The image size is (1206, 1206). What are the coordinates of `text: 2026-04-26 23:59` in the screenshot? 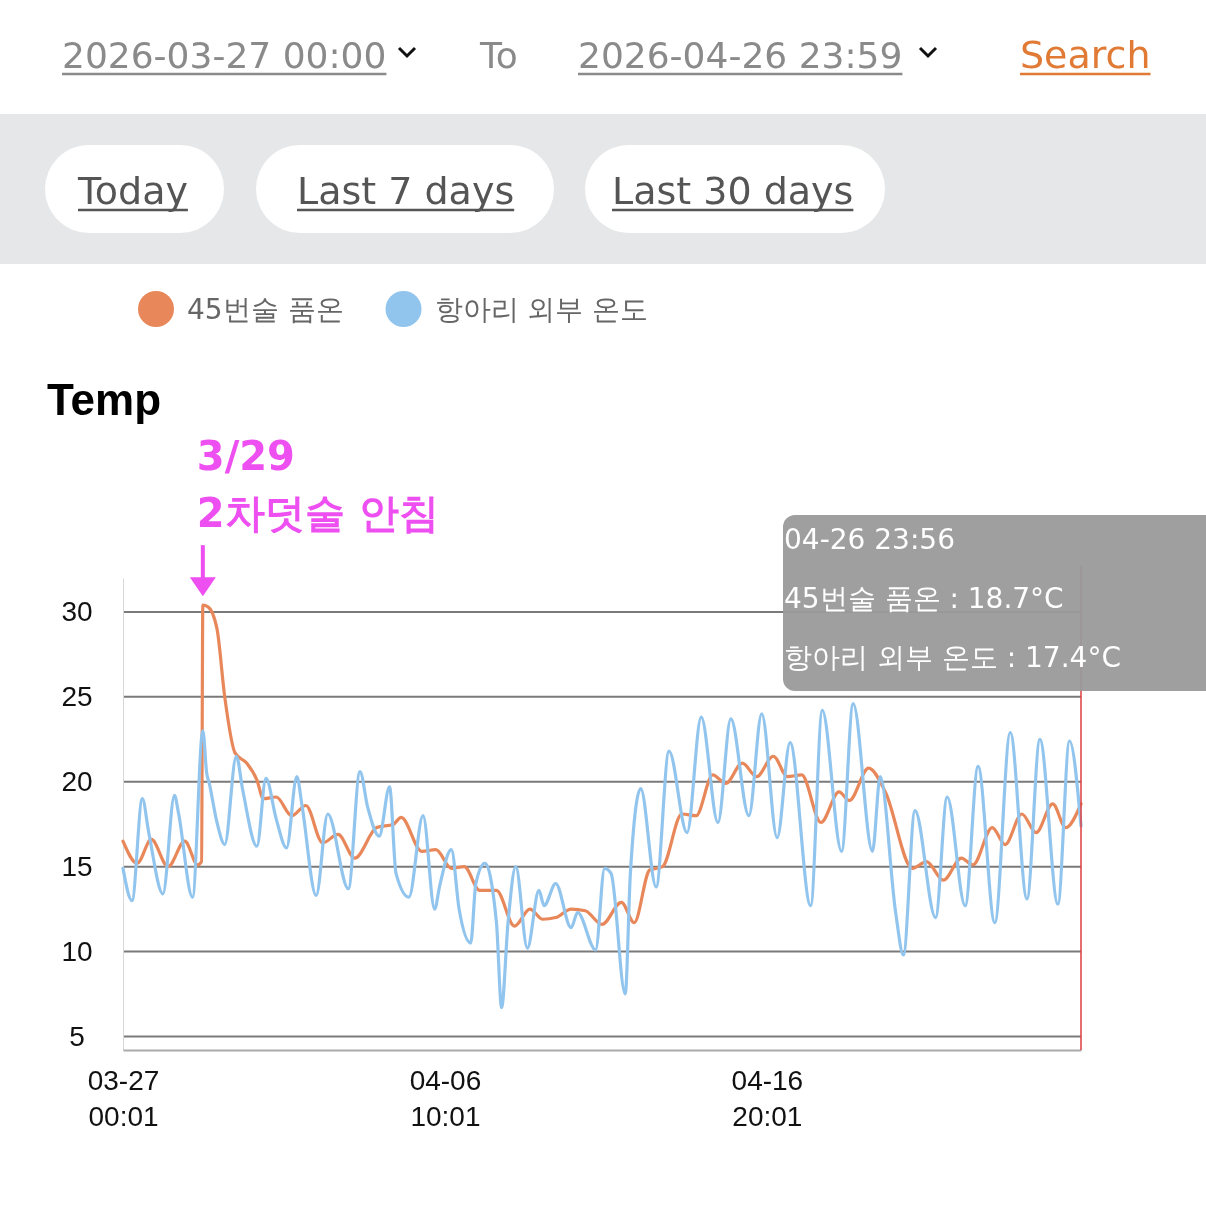 It's located at (740, 55).